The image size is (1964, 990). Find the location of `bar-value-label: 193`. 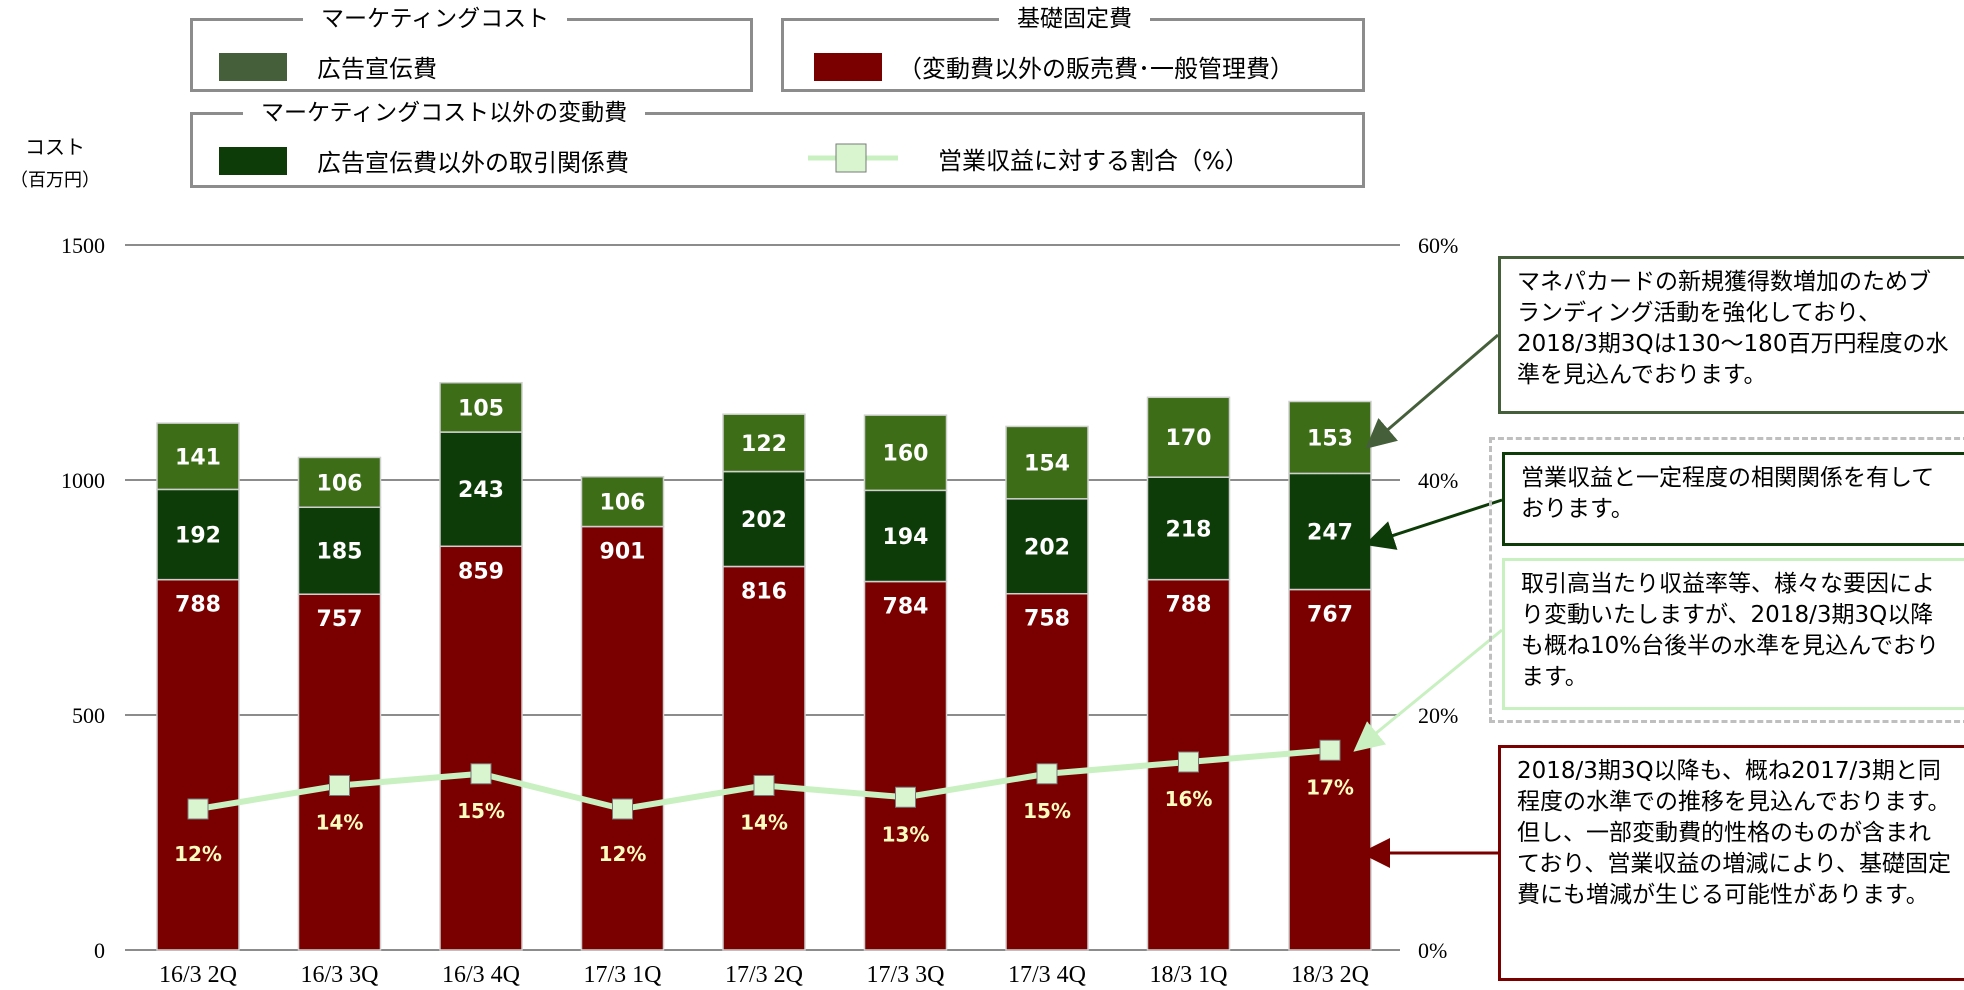

bar-value-label: 193 is located at coordinates (623, 420).